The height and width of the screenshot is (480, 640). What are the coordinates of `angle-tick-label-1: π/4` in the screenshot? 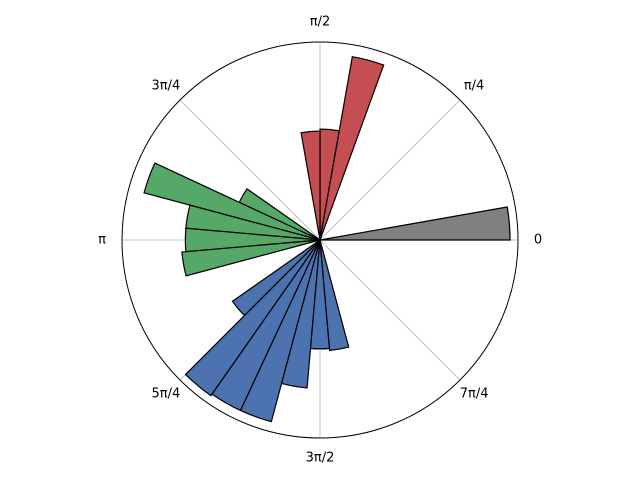 It's located at (474, 85).